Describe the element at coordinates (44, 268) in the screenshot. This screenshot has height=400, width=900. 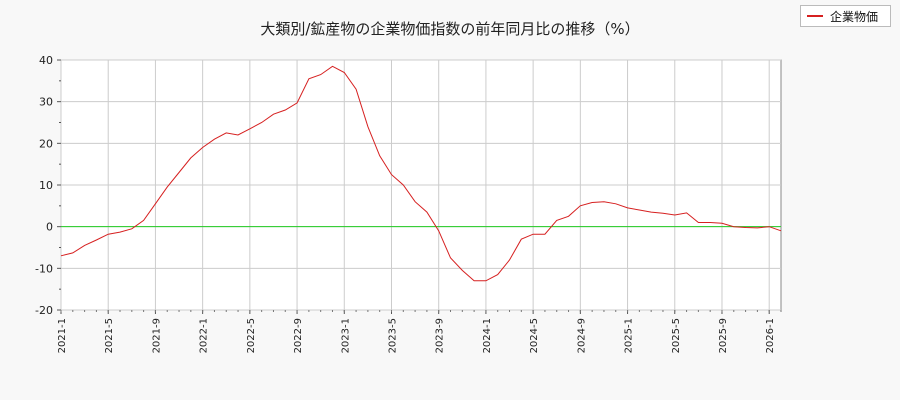
I see `y-tick-label: -10` at that location.